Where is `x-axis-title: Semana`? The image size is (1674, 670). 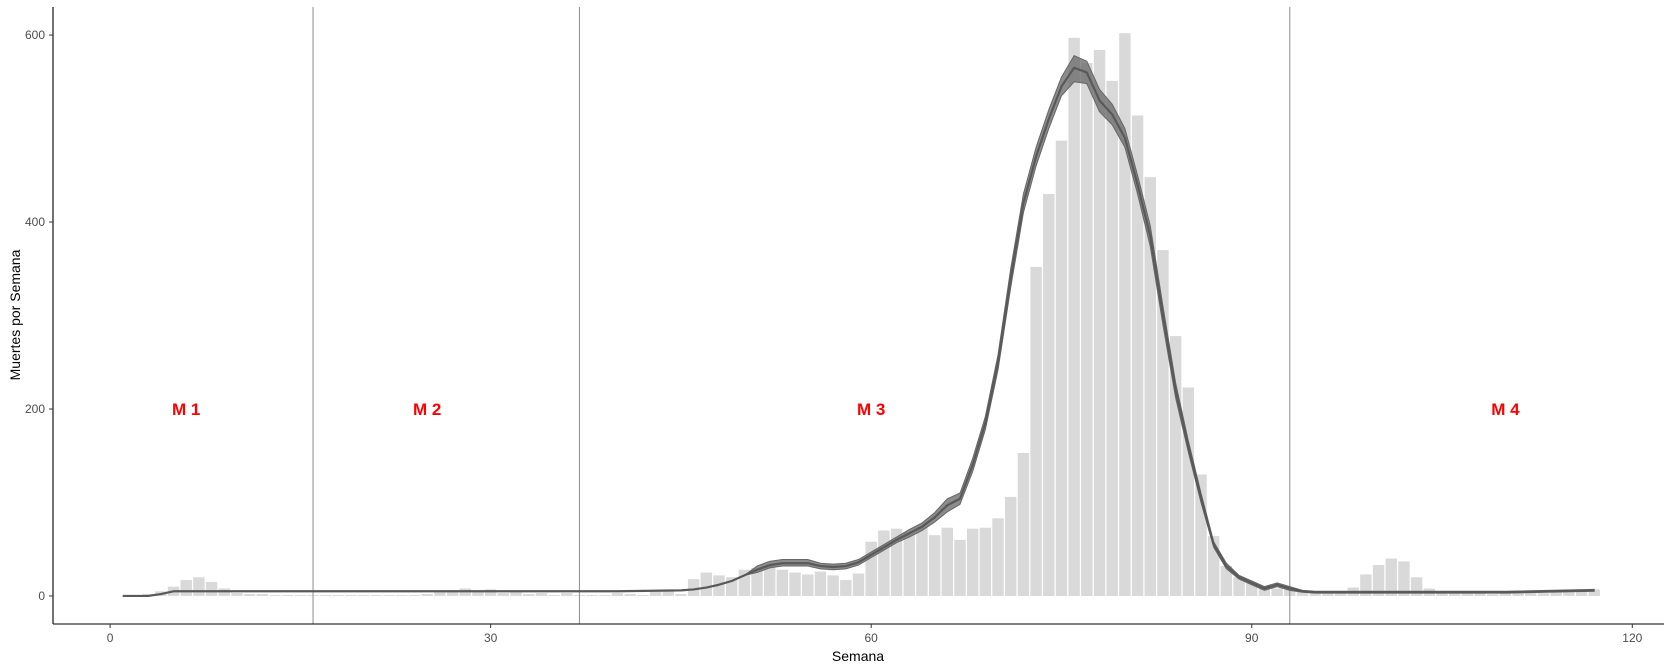
x-axis-title: Semana is located at coordinates (858, 656).